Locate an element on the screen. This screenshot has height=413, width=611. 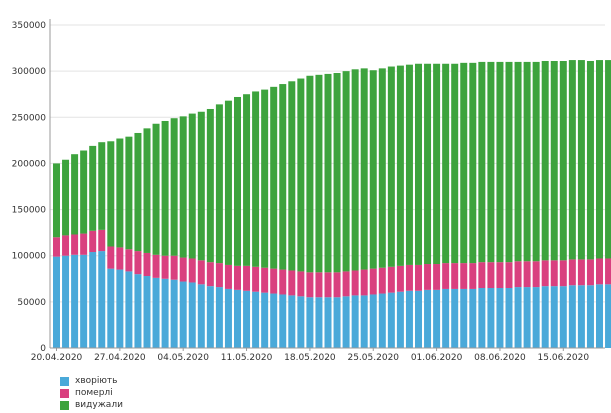
x-tick-label: 18.05.2020 is located at coordinates (310, 358).